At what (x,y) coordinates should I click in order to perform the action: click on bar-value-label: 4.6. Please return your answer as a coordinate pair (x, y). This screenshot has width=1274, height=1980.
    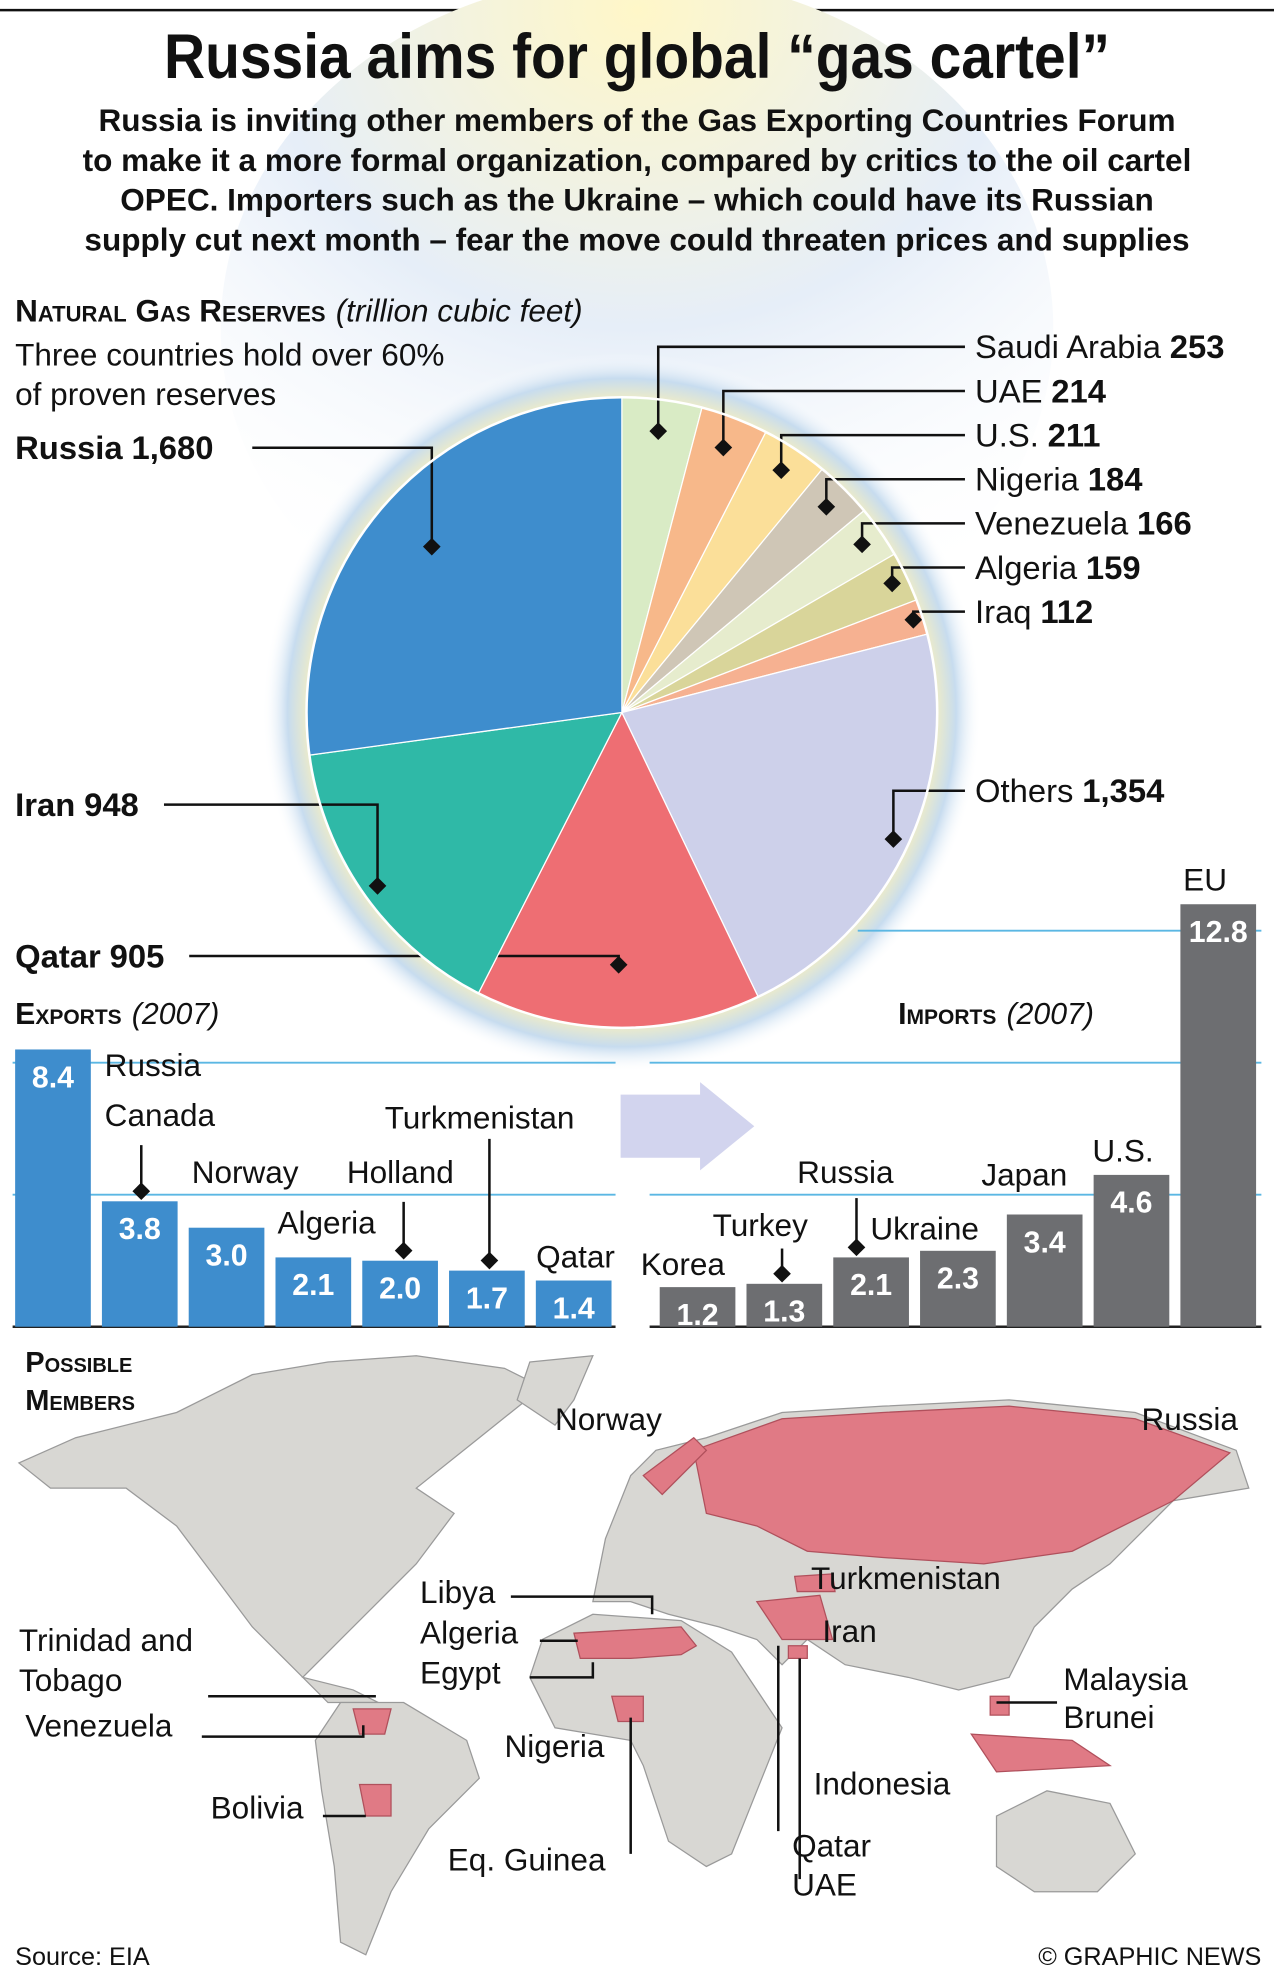
    Looking at the image, I should click on (1131, 1203).